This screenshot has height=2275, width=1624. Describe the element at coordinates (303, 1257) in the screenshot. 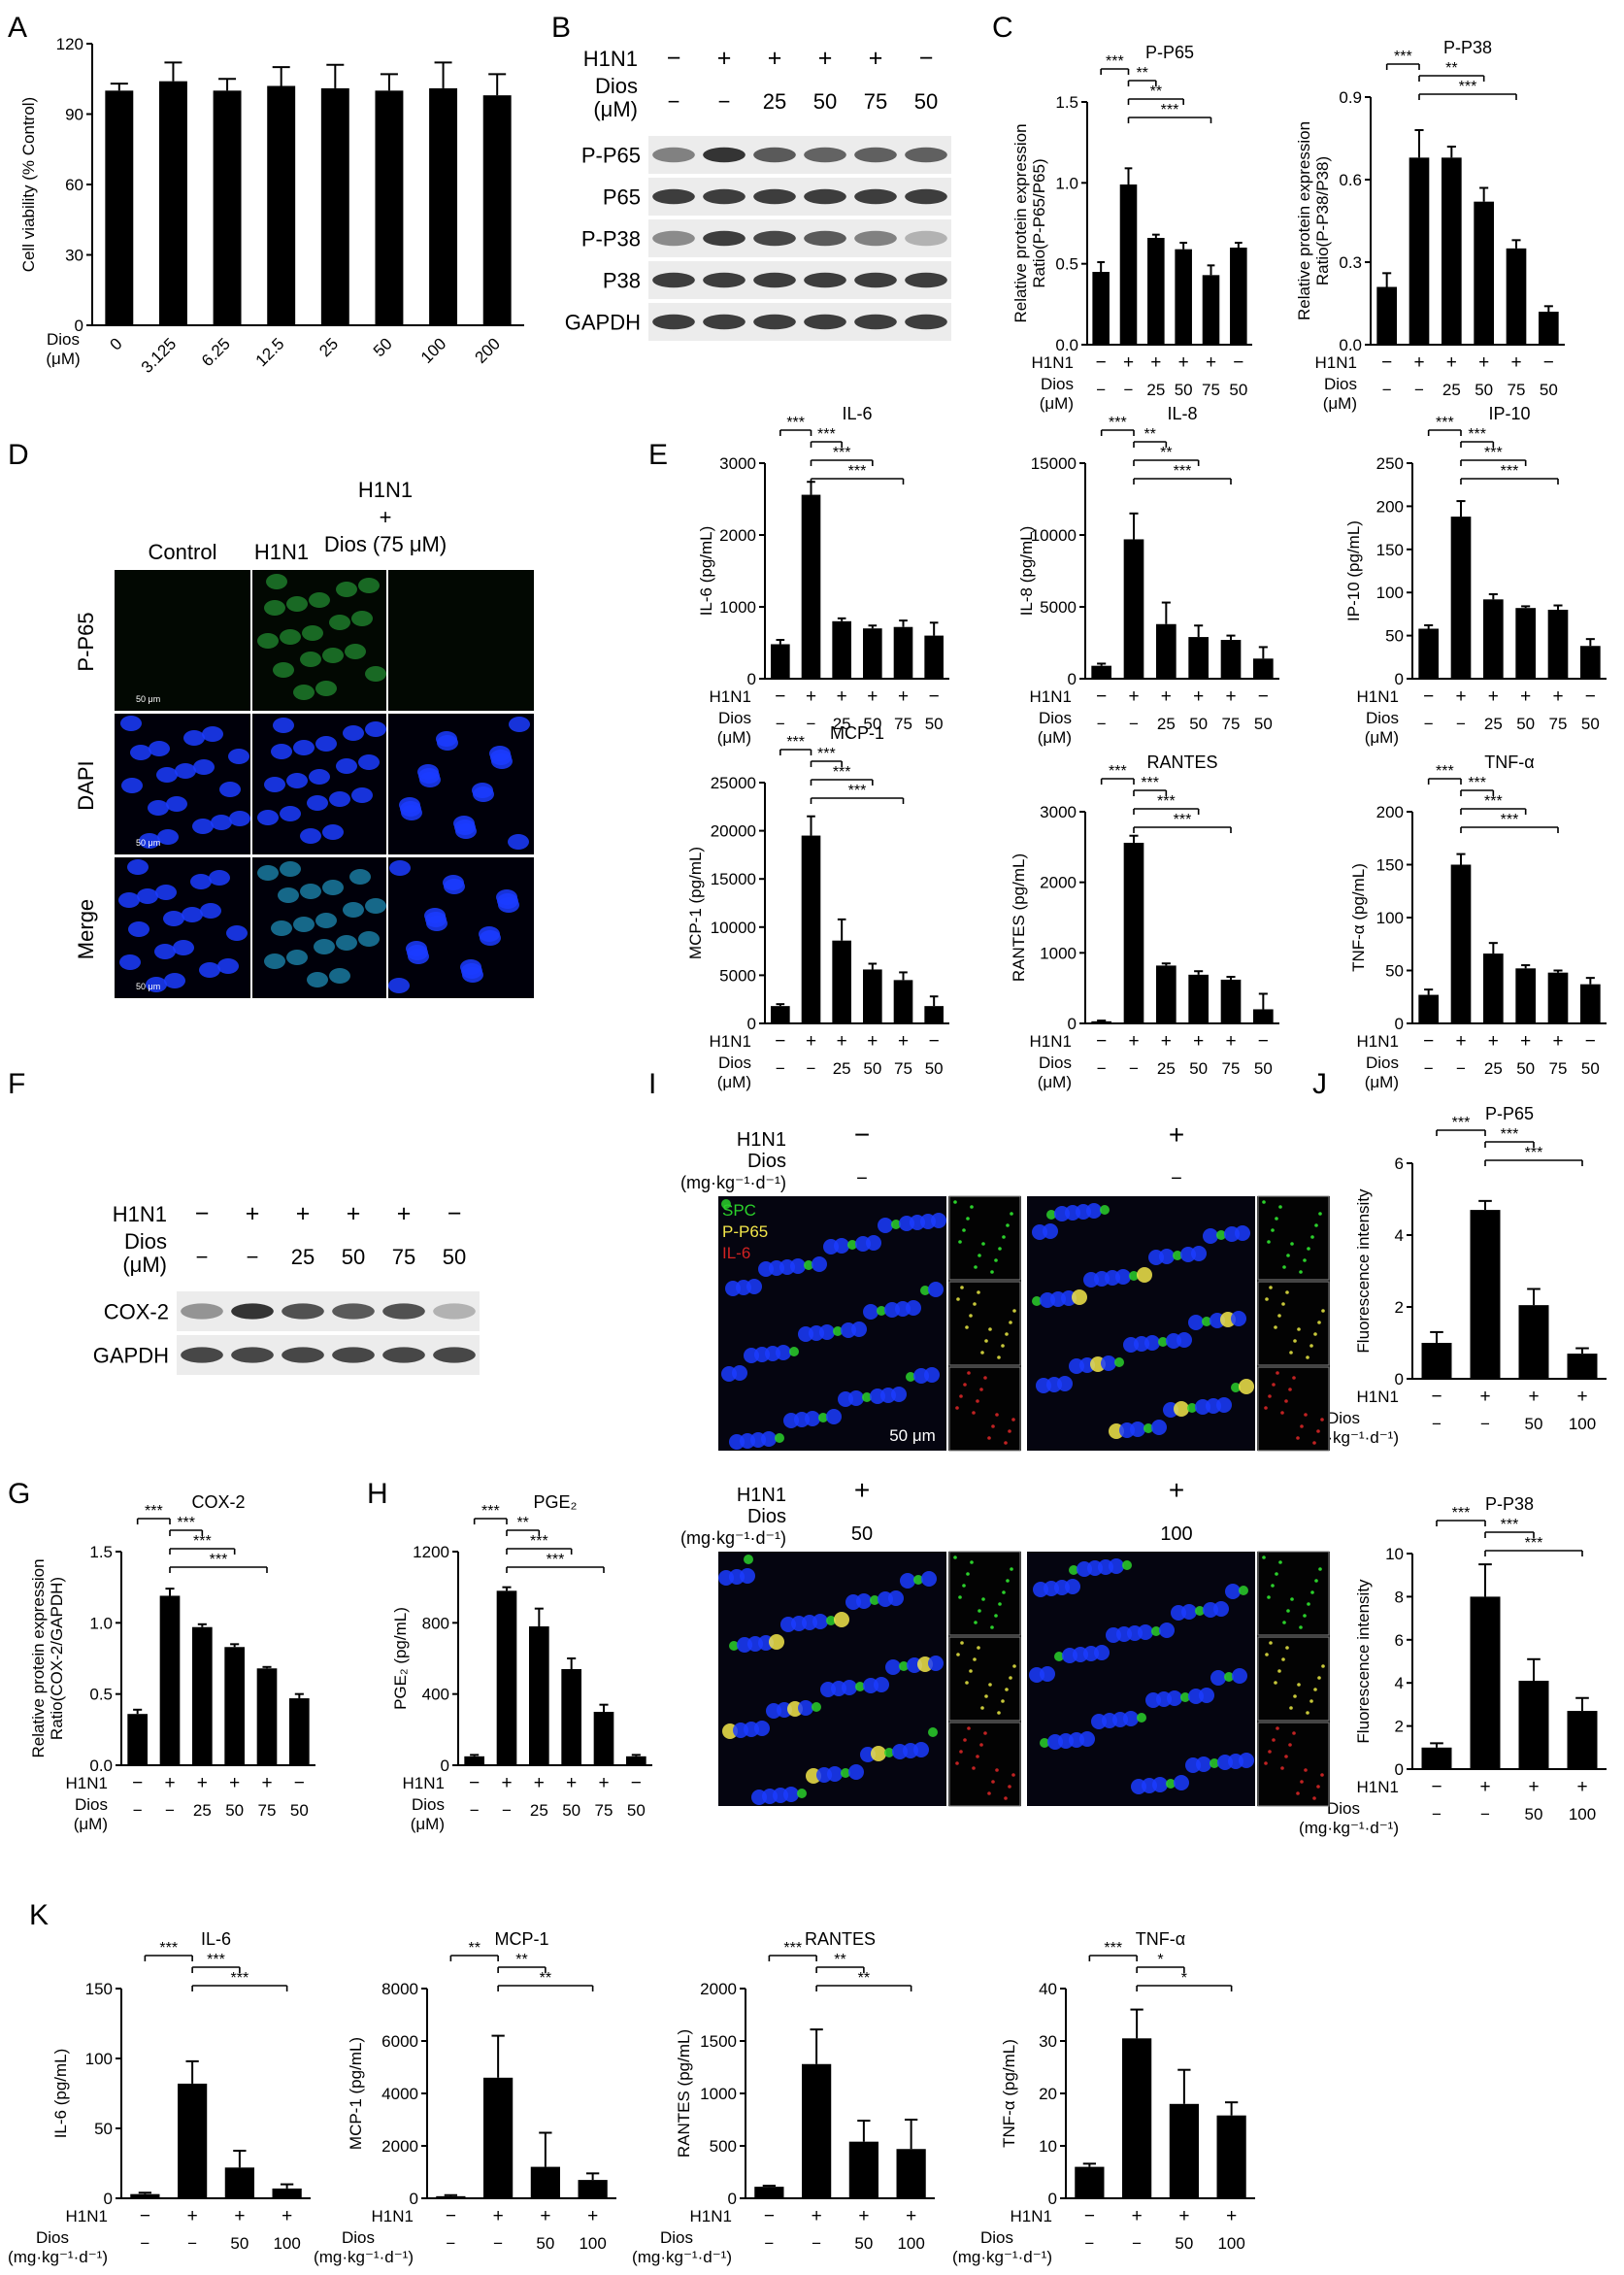

I see `dios-dose: 25` at that location.